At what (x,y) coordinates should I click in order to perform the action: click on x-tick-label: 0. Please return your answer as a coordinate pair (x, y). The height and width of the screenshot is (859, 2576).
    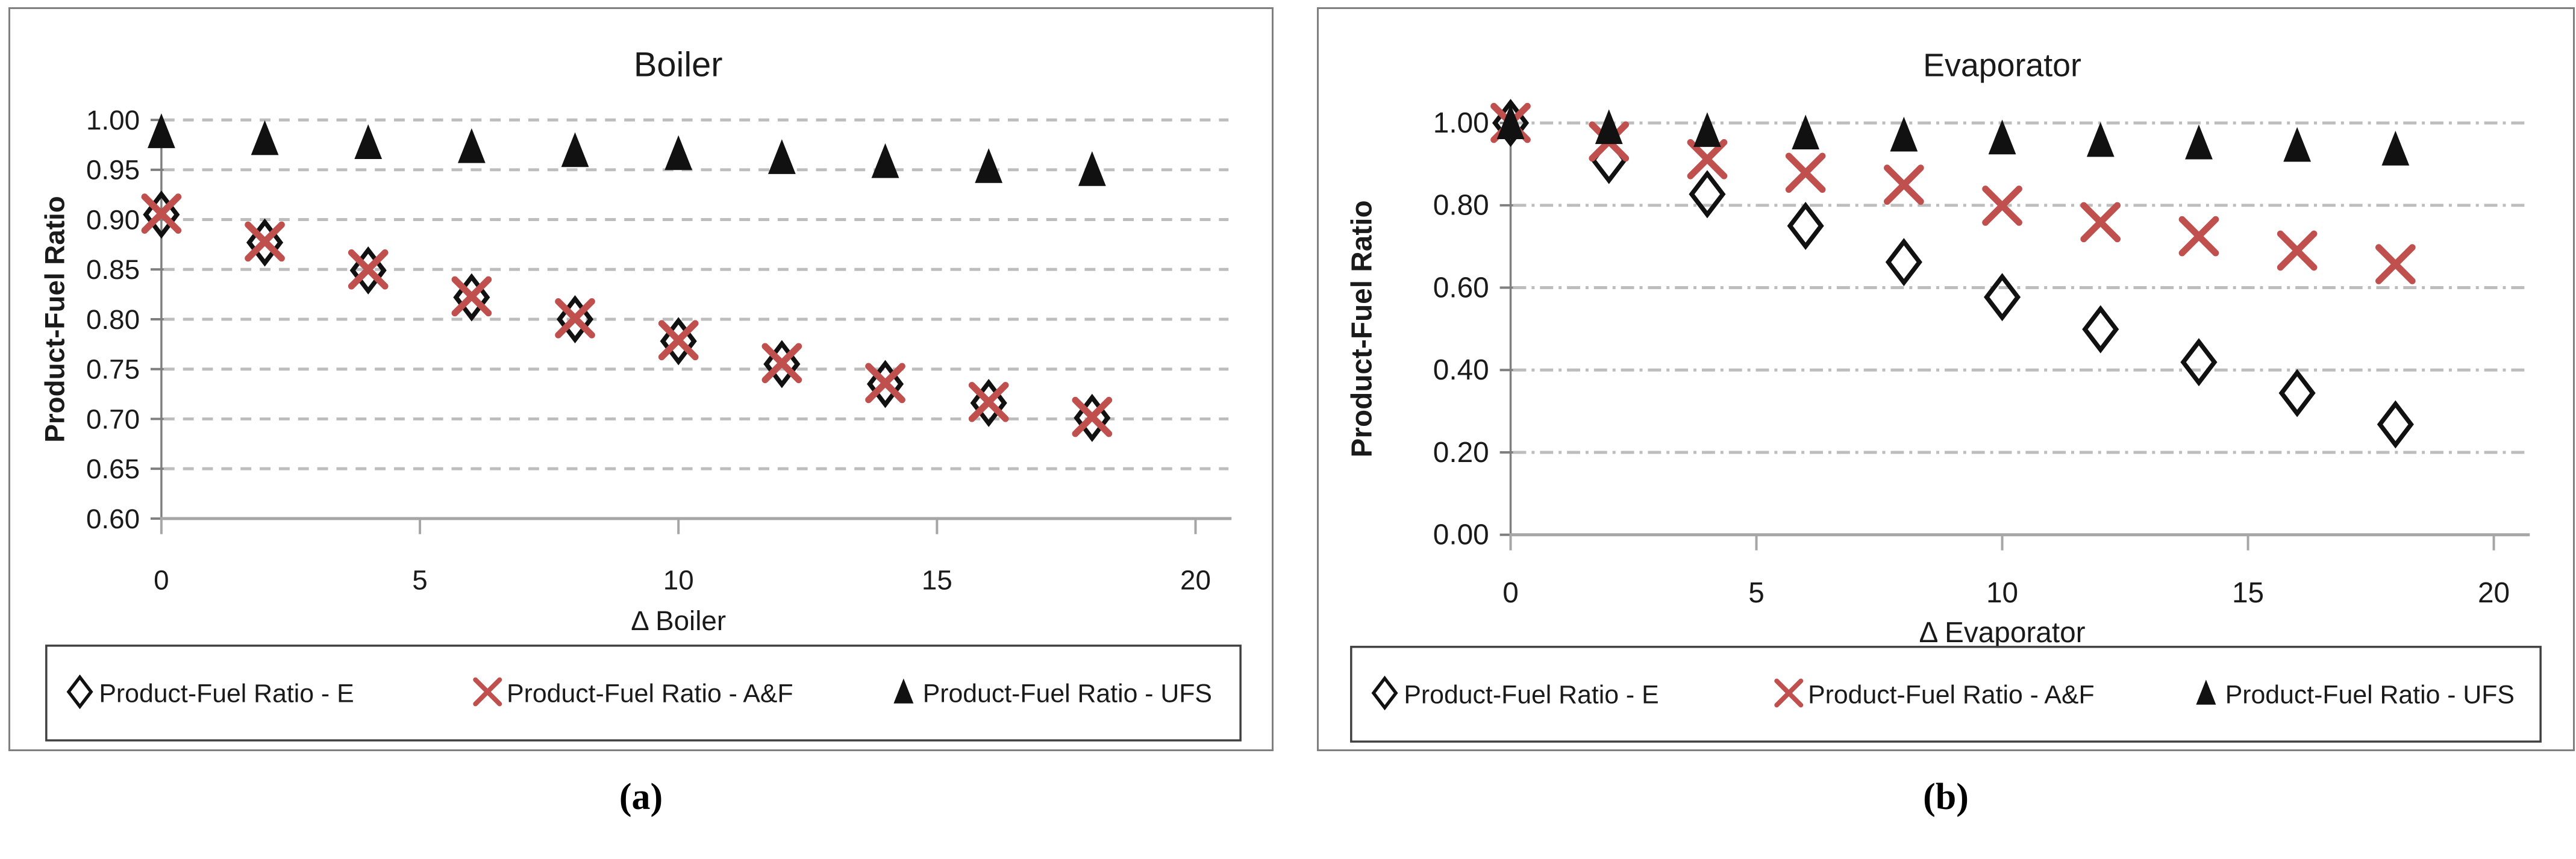
    Looking at the image, I should click on (1510, 593).